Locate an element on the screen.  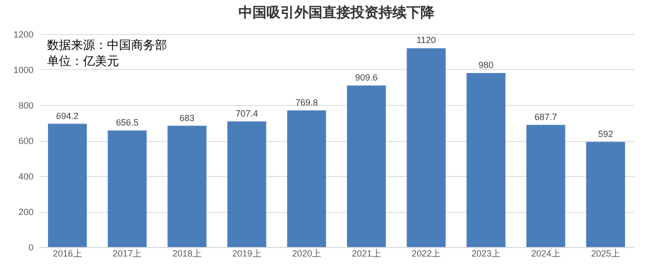
y-tick-label: 1000 is located at coordinates (23, 70).